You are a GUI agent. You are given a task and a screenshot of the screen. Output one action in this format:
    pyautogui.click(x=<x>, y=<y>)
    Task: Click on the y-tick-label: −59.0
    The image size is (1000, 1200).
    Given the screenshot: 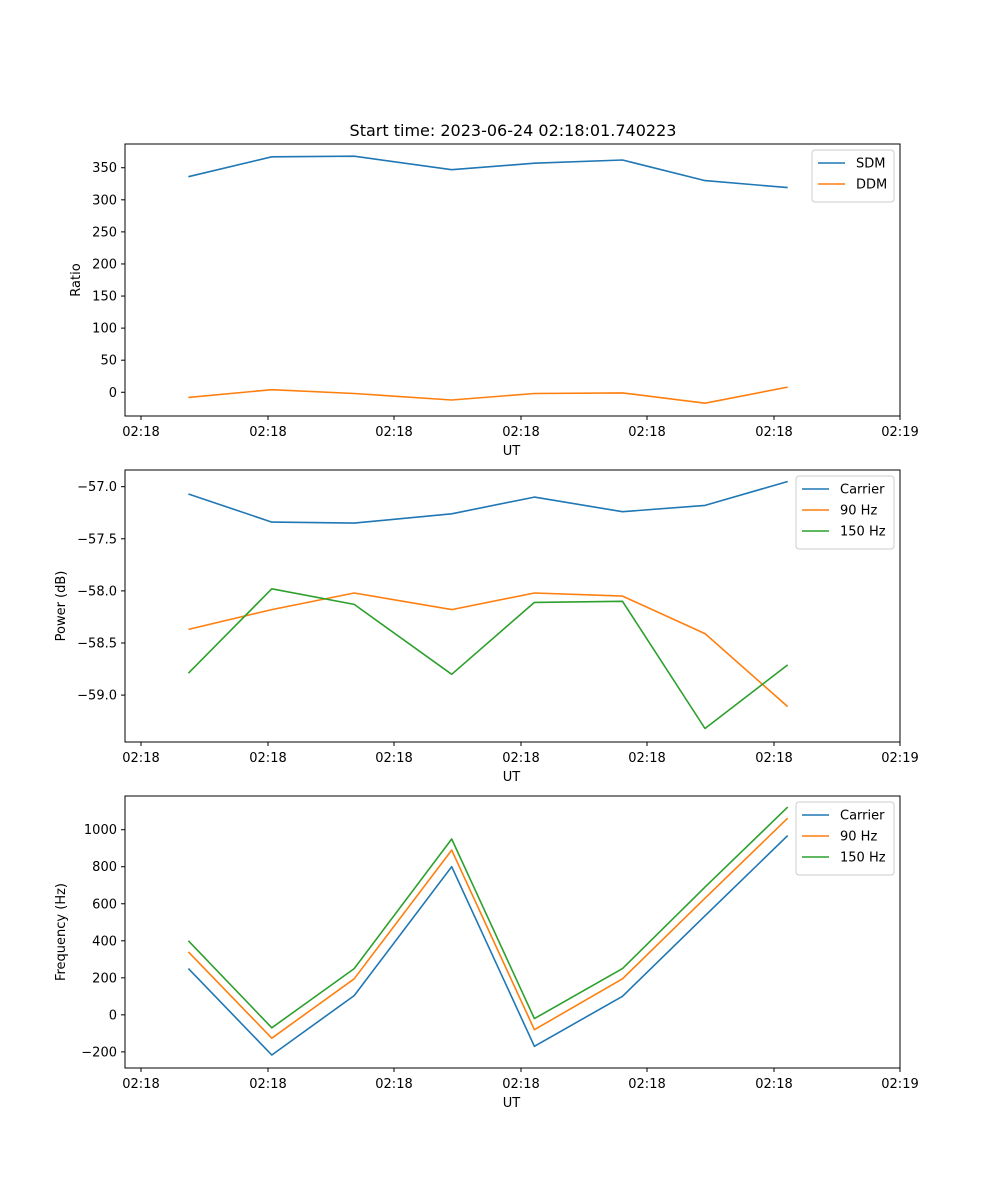 What is the action you would take?
    pyautogui.click(x=97, y=696)
    